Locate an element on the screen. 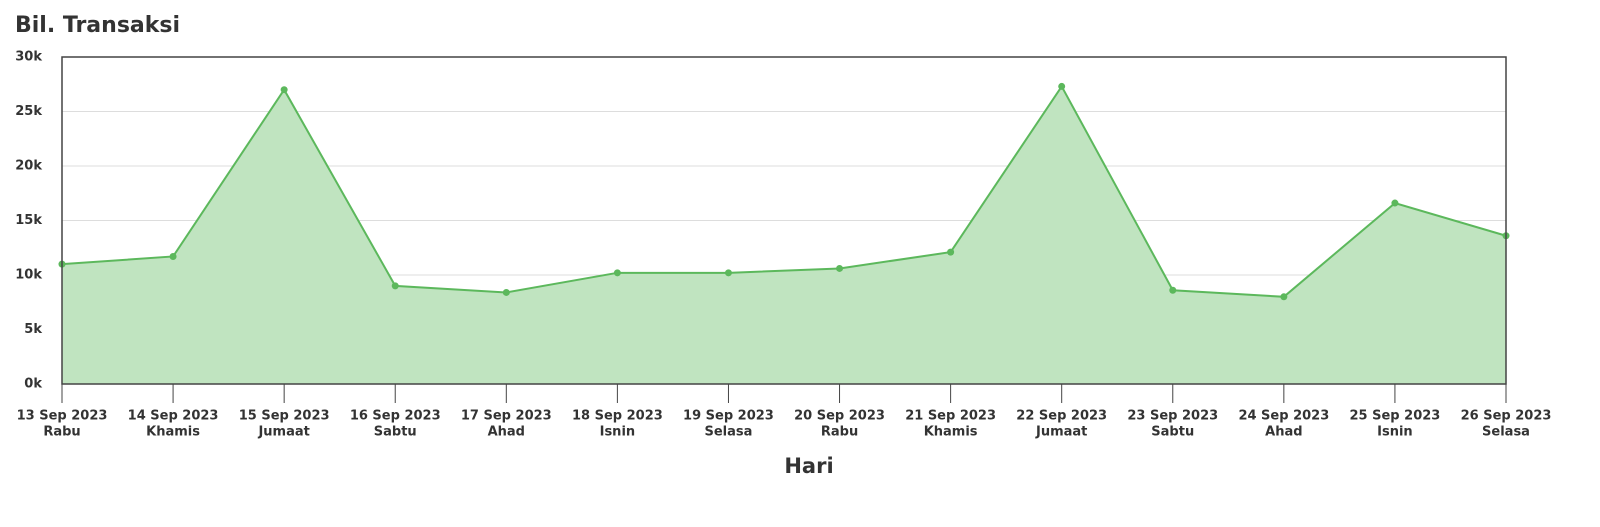 Image resolution: width=1600 pixels, height=527 pixels. y-tick-label: 0k is located at coordinates (33, 384).